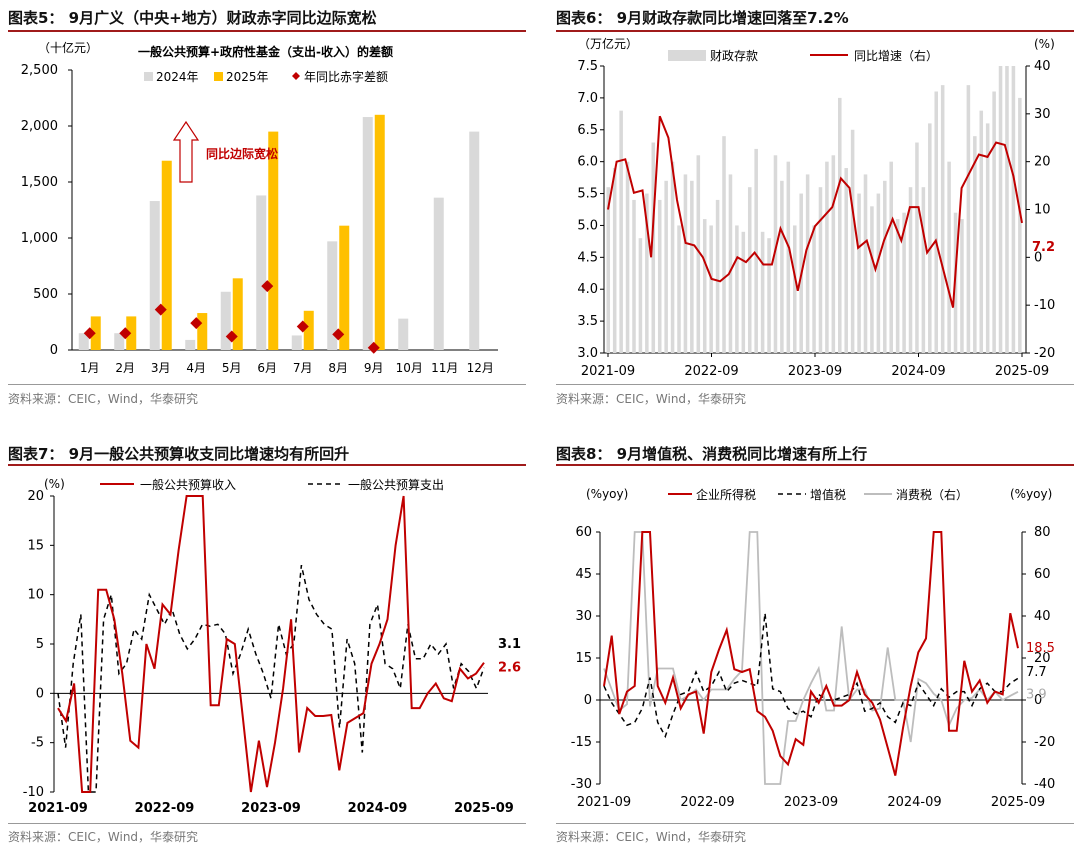  I want to click on x-tick-label: 2021-09, so click(58, 808).